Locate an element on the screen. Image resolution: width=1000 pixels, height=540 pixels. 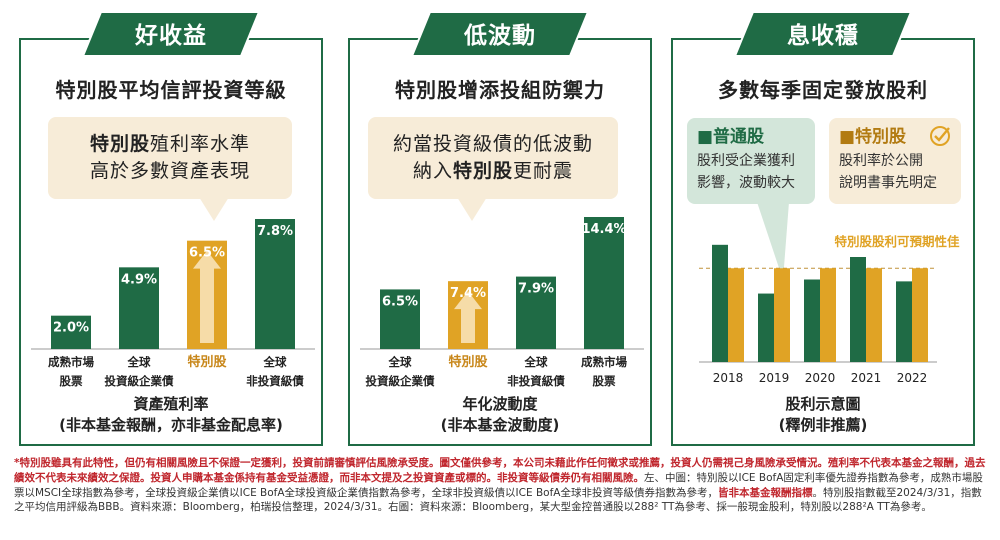
x-axis-title: 股利示意圖 is located at coordinates (823, 404).